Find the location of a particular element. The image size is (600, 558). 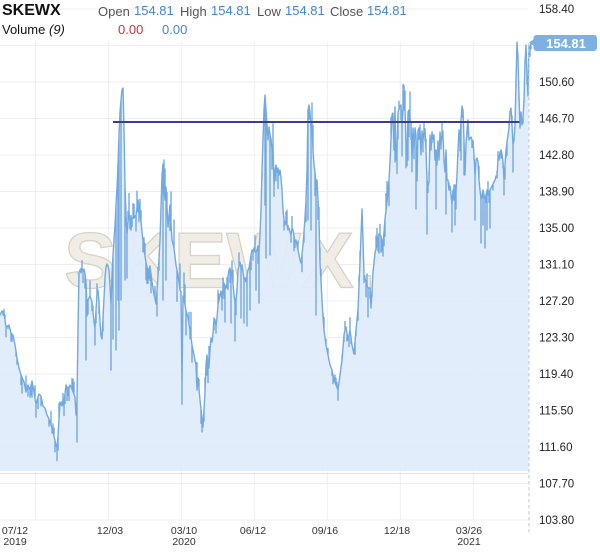

svg-text: 111.60 is located at coordinates (555, 448).